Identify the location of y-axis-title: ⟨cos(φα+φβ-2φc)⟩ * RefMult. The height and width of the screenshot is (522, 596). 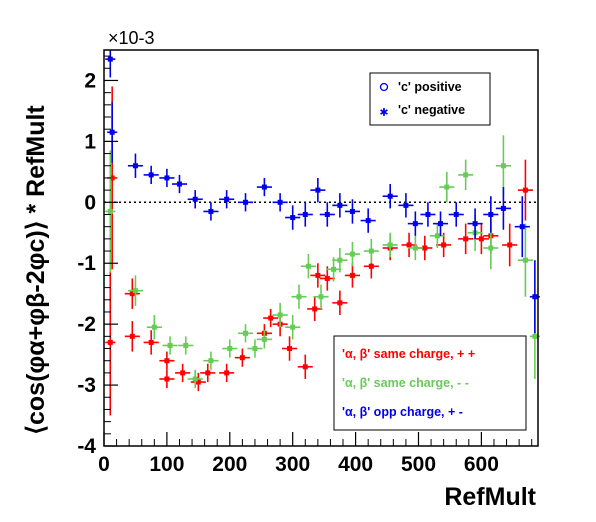
(36, 270).